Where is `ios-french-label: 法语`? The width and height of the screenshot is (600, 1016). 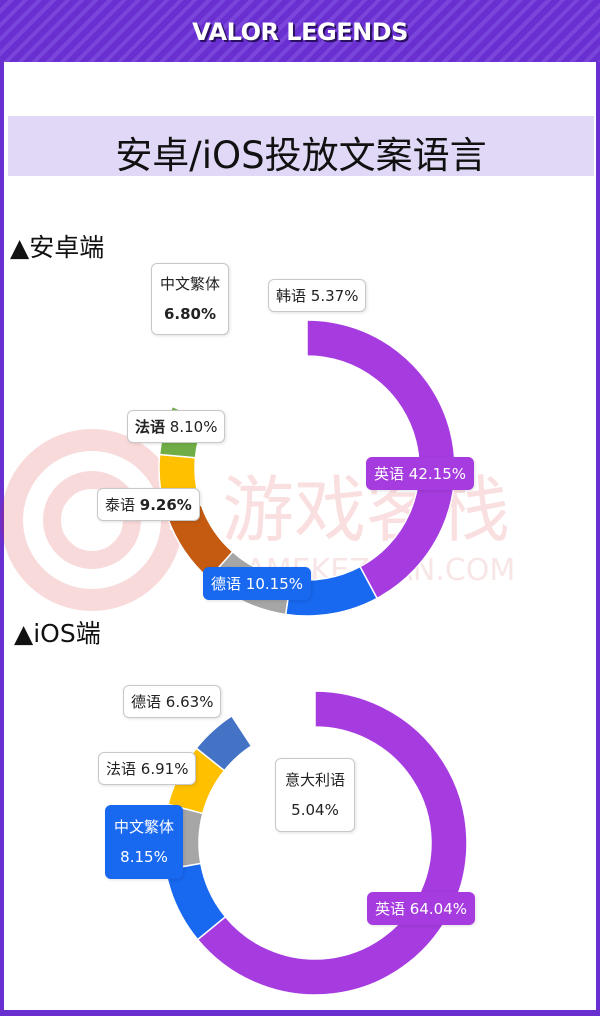 ios-french-label: 法语 is located at coordinates (121, 769).